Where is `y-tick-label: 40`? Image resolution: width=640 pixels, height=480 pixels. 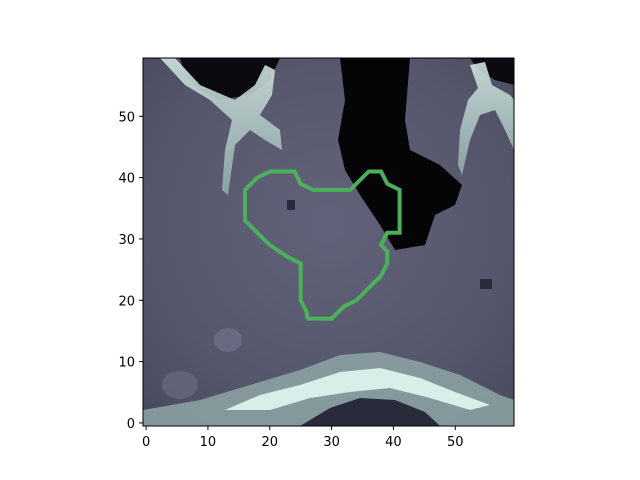
y-tick-label: 40 is located at coordinates (126, 179).